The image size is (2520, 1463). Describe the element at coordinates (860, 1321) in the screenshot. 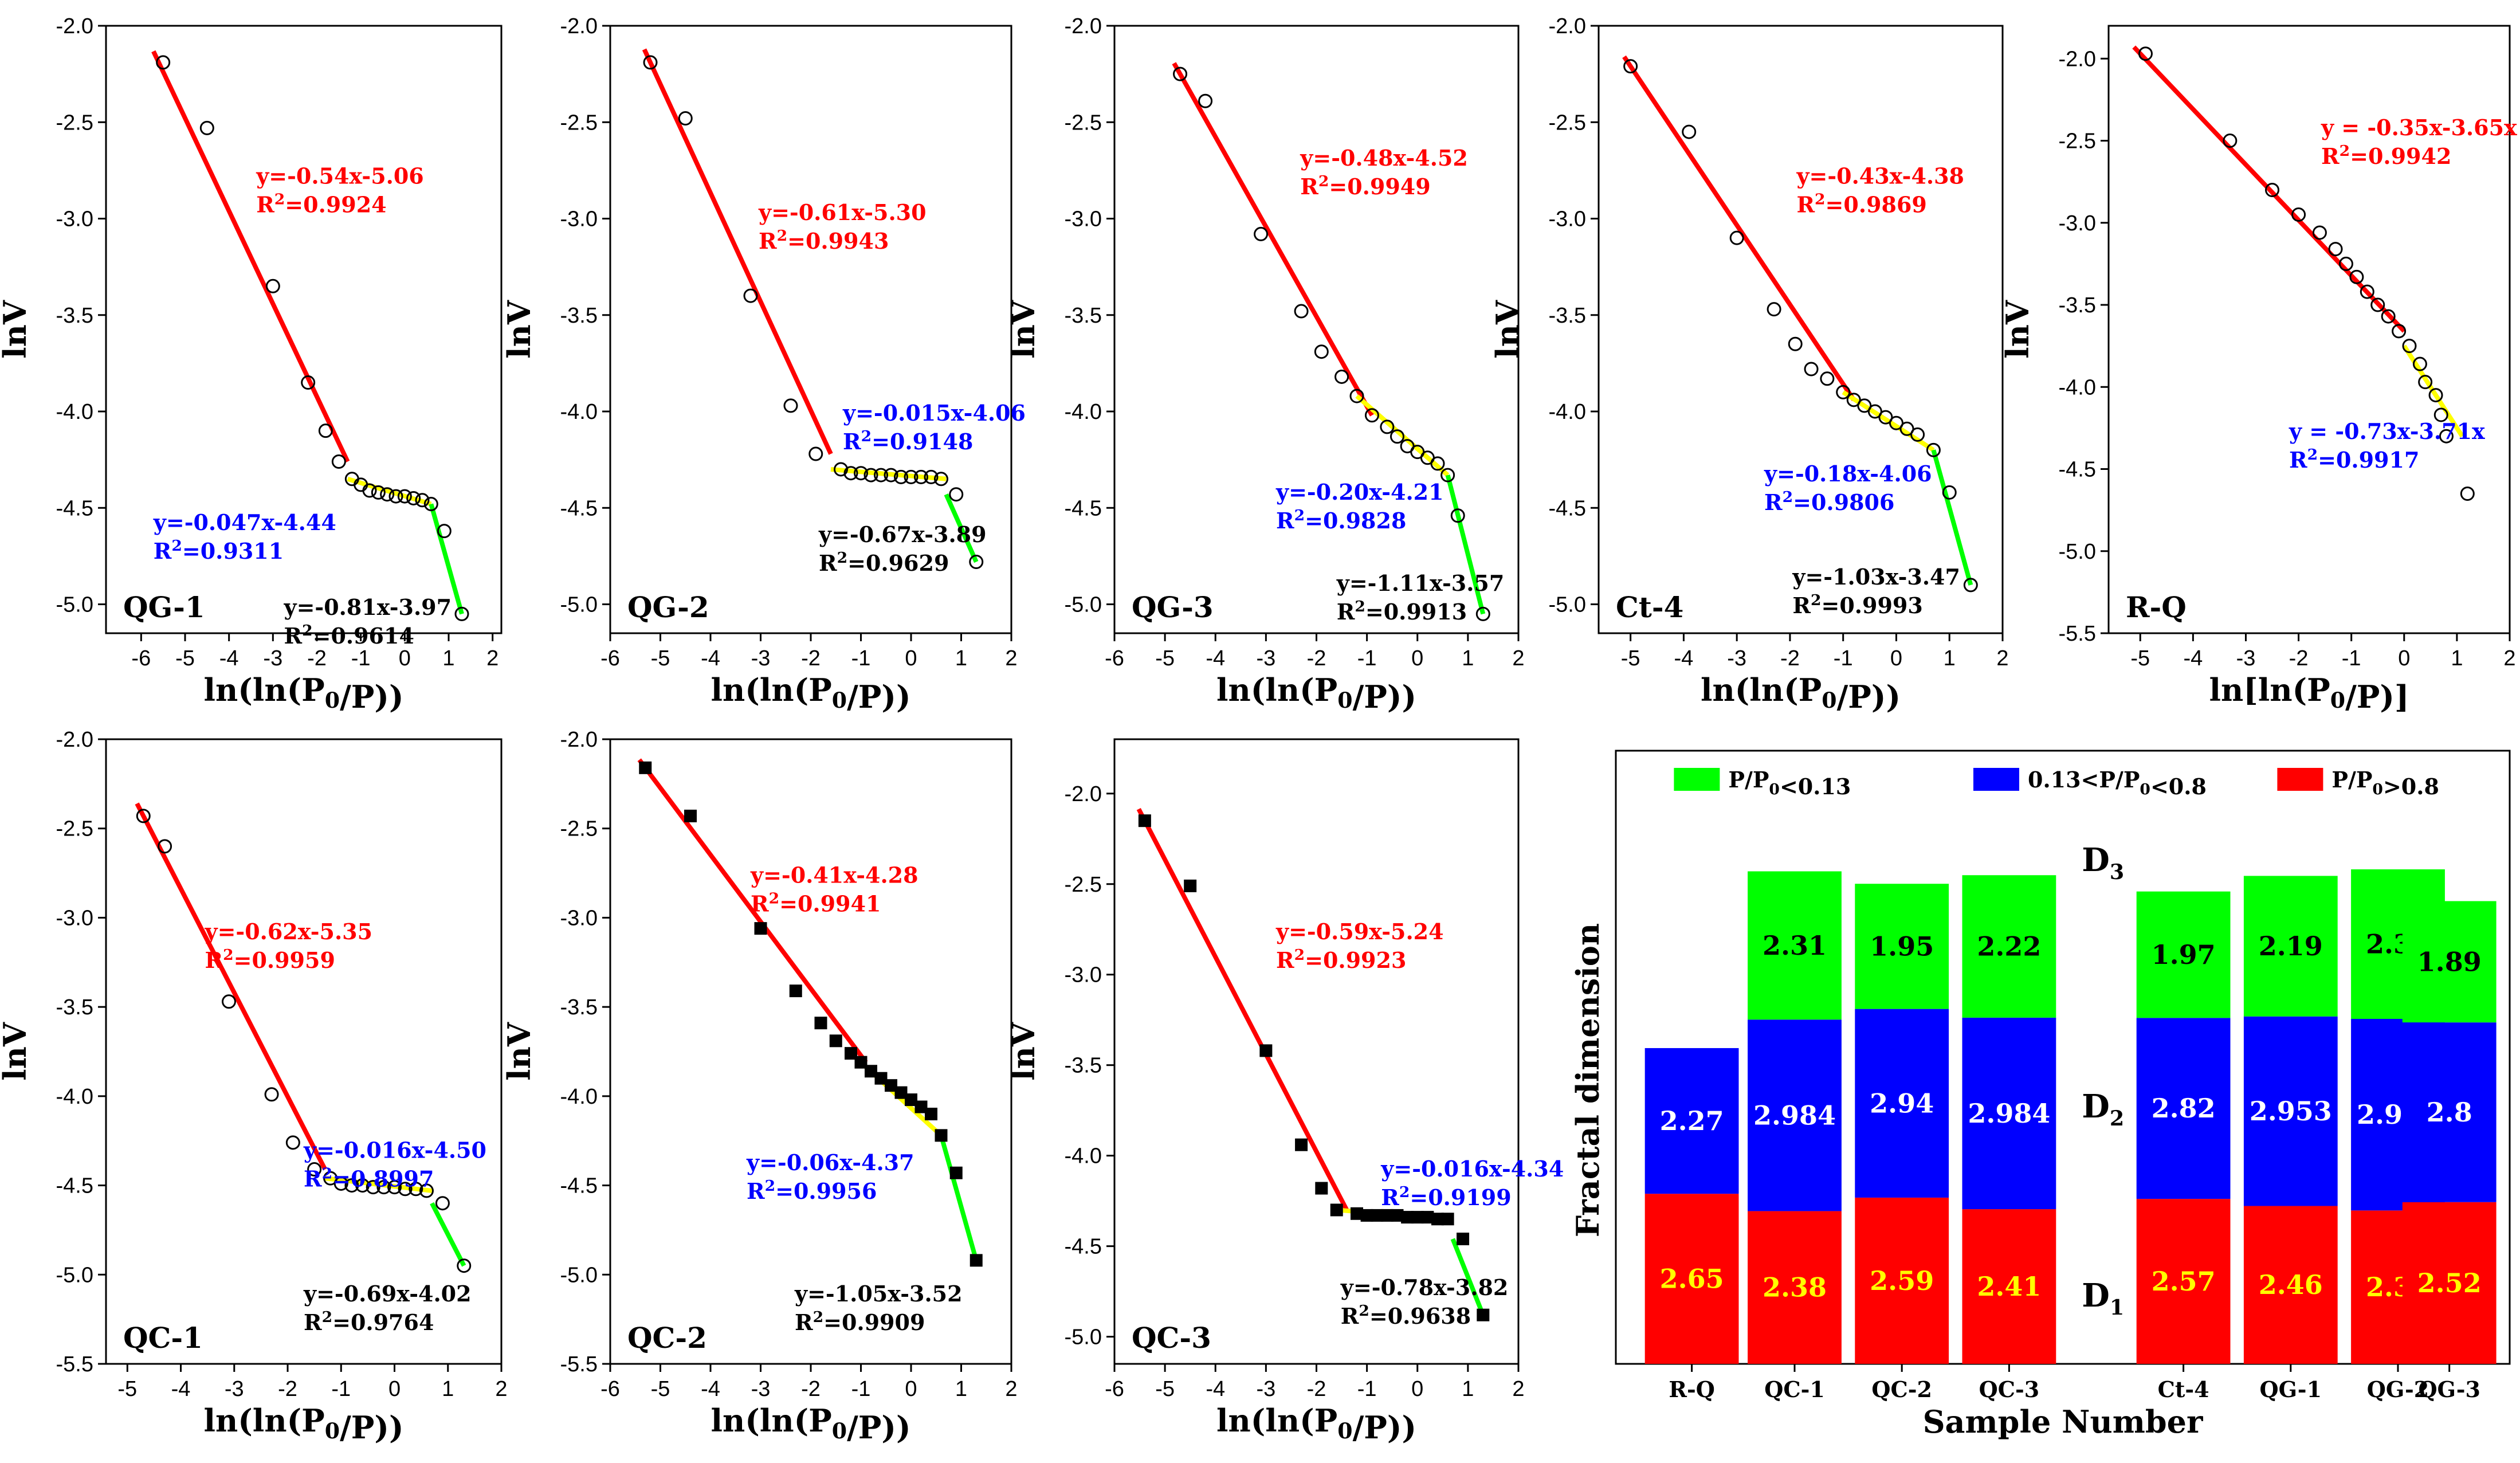

I see `fit-r2: R2=0.9909` at that location.